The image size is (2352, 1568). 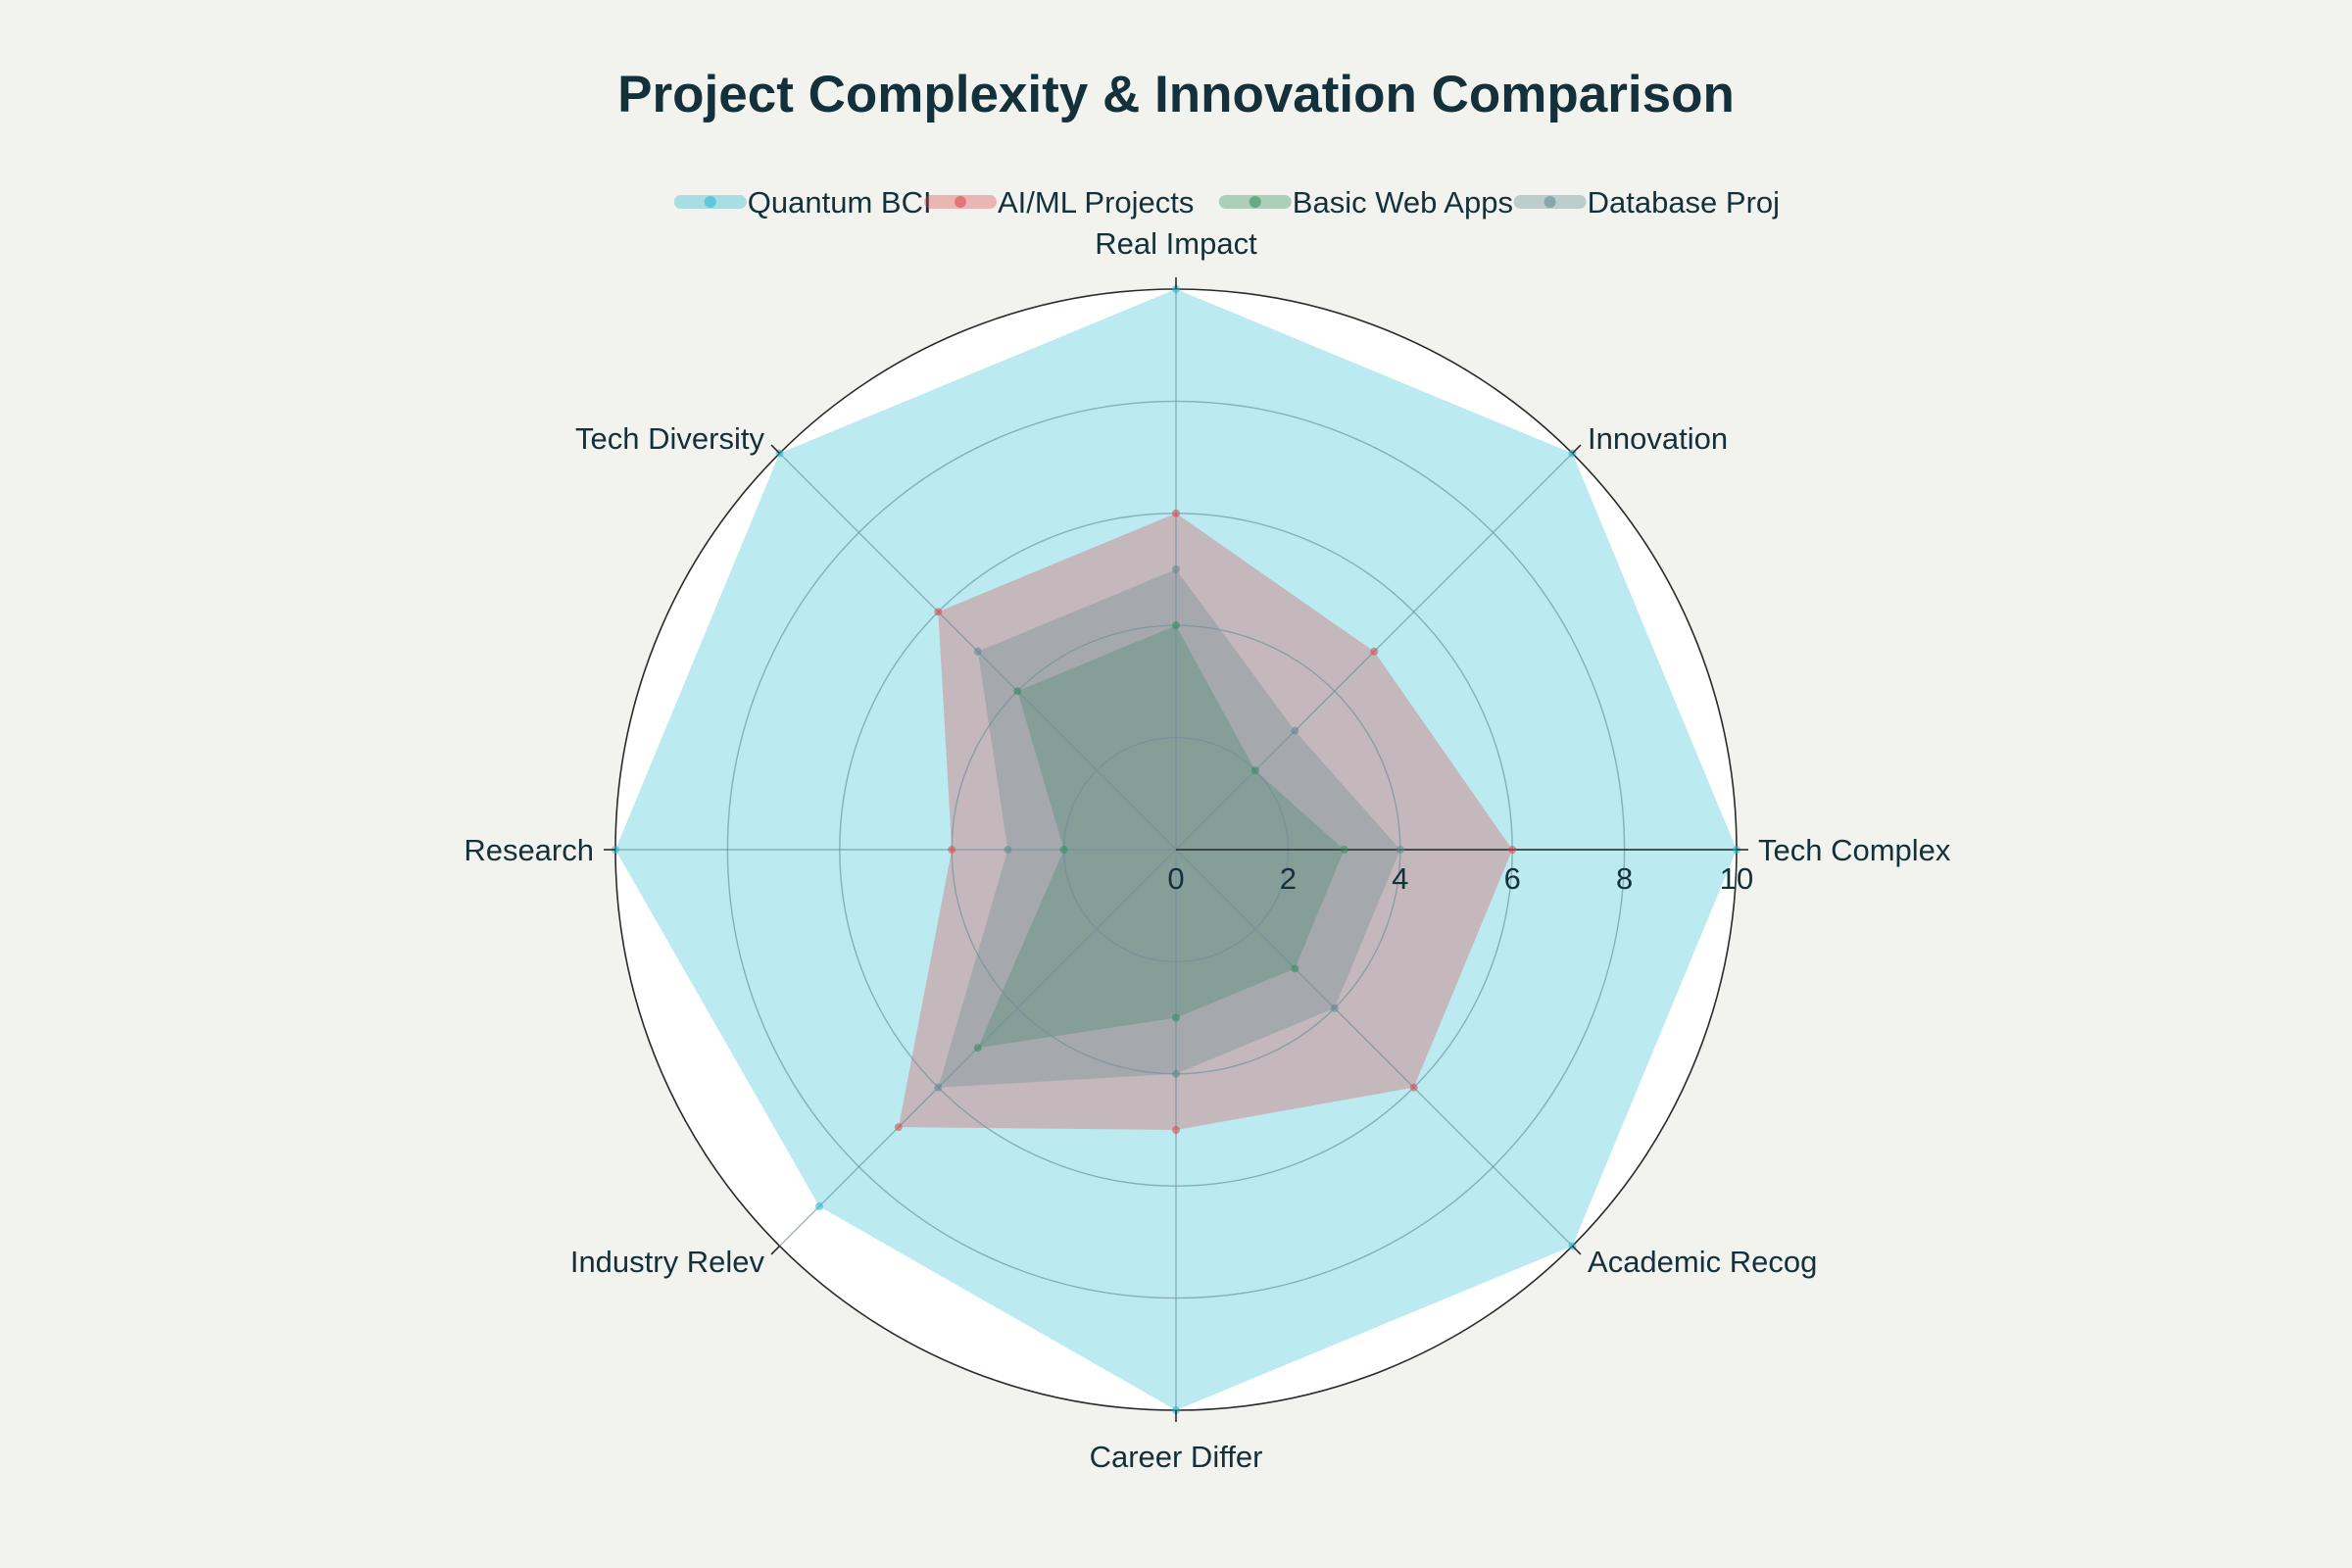 What do you see at coordinates (1684, 202) in the screenshot?
I see `legend-label: Database Proj` at bounding box center [1684, 202].